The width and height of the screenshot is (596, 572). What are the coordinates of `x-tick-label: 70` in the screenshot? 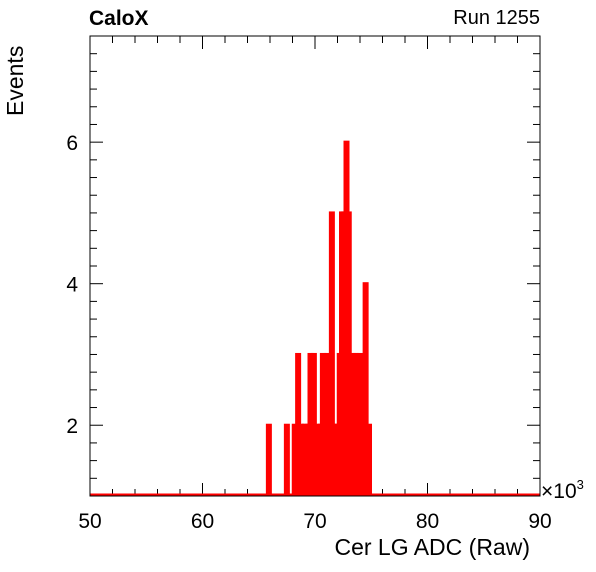 It's located at (314, 521).